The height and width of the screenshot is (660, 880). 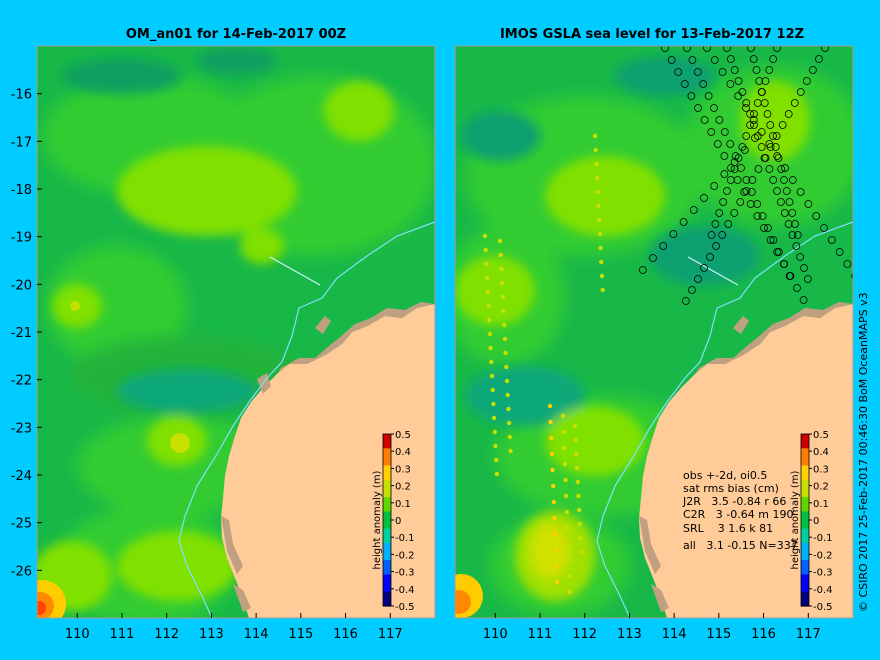 I want to click on y-tick-label: -19, so click(x=21, y=238).